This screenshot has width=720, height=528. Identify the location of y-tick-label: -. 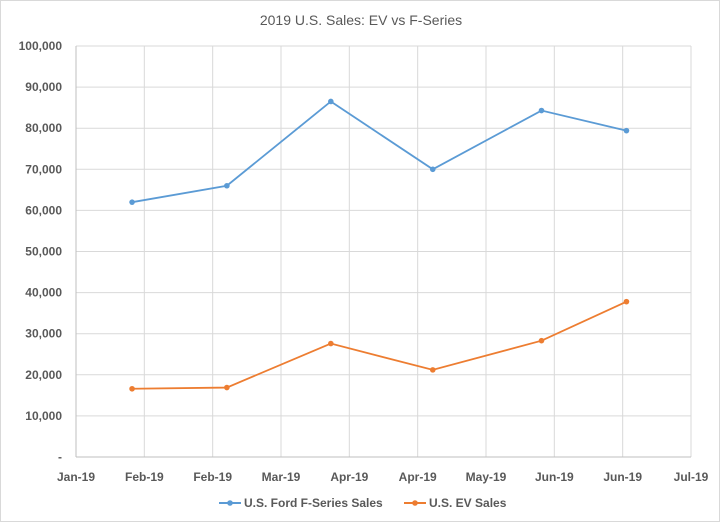
(60, 457).